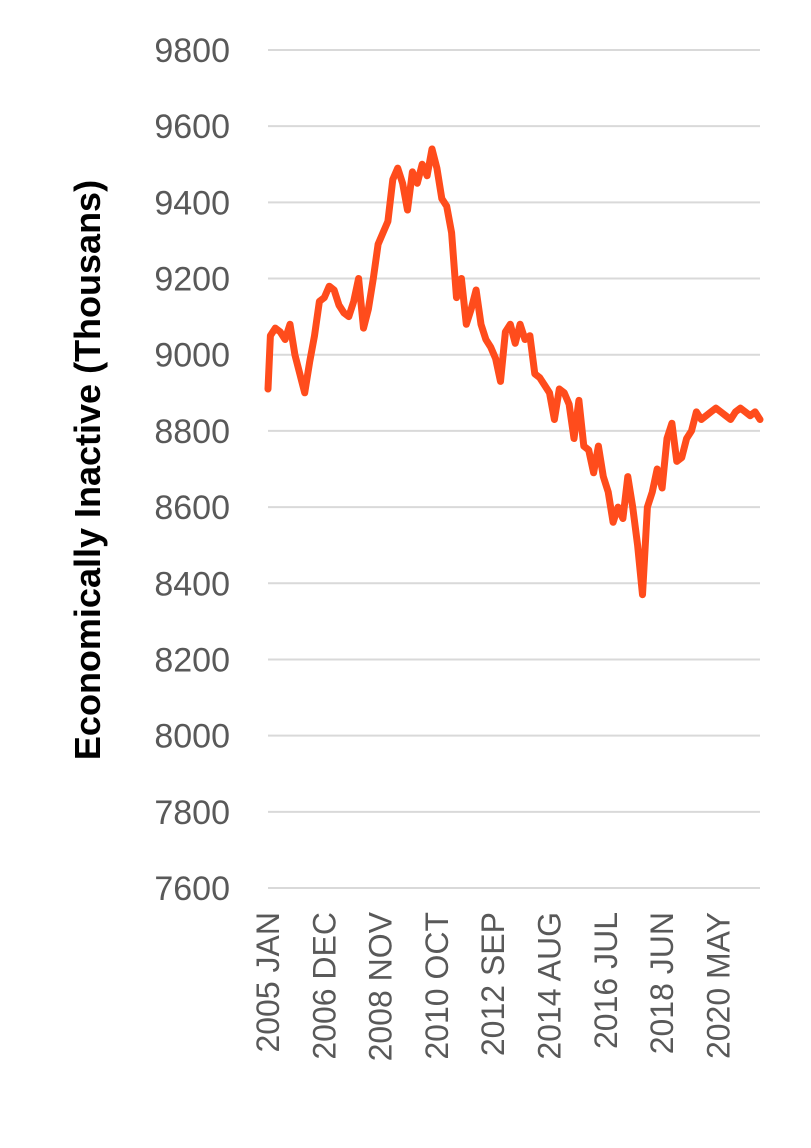 The height and width of the screenshot is (1148, 811). What do you see at coordinates (192, 51) in the screenshot?
I see `y-tick-label: 9800` at bounding box center [192, 51].